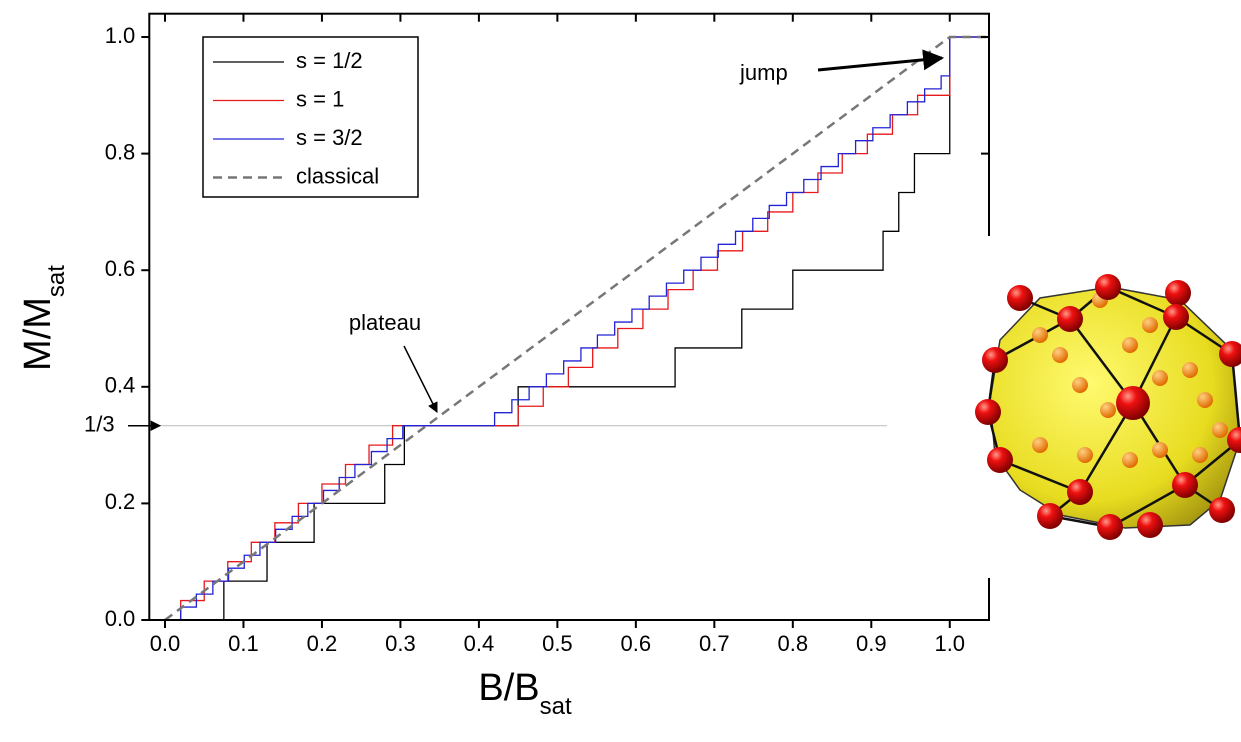 The width and height of the screenshot is (1241, 742). I want to click on y-tick-label: 0.6, so click(120, 268).